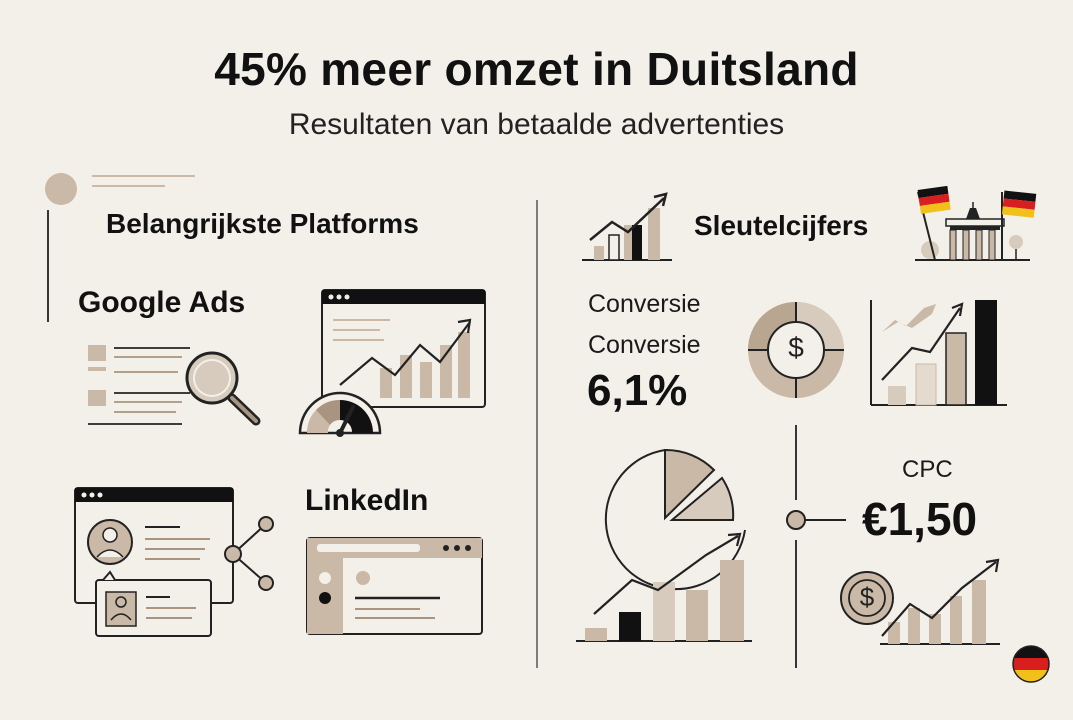 The width and height of the screenshot is (1073, 720). What do you see at coordinates (972, 231) in the screenshot?
I see `brandenburg-gate-icon` at bounding box center [972, 231].